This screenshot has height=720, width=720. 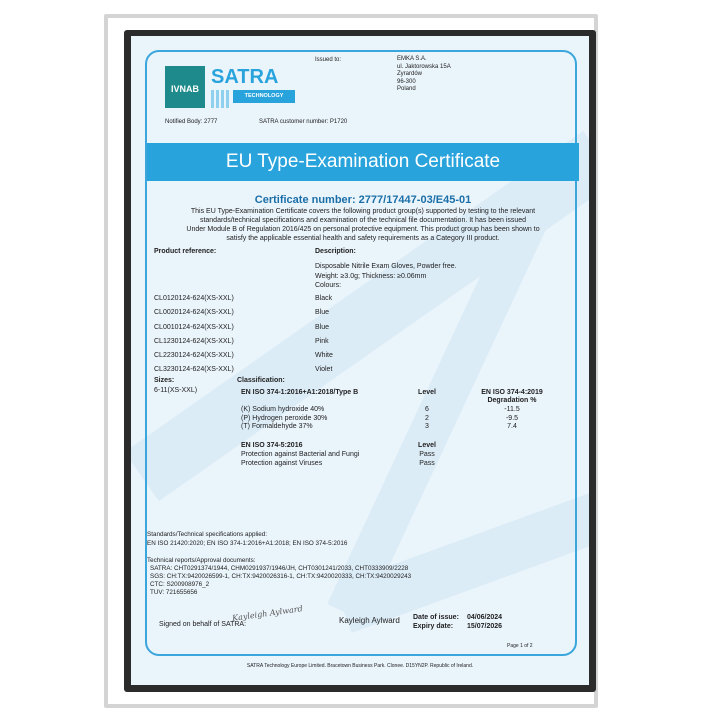 What do you see at coordinates (300, 392) in the screenshot?
I see `standard-374-1: EN ISO 374-1:2016+A1:2018/Type B` at bounding box center [300, 392].